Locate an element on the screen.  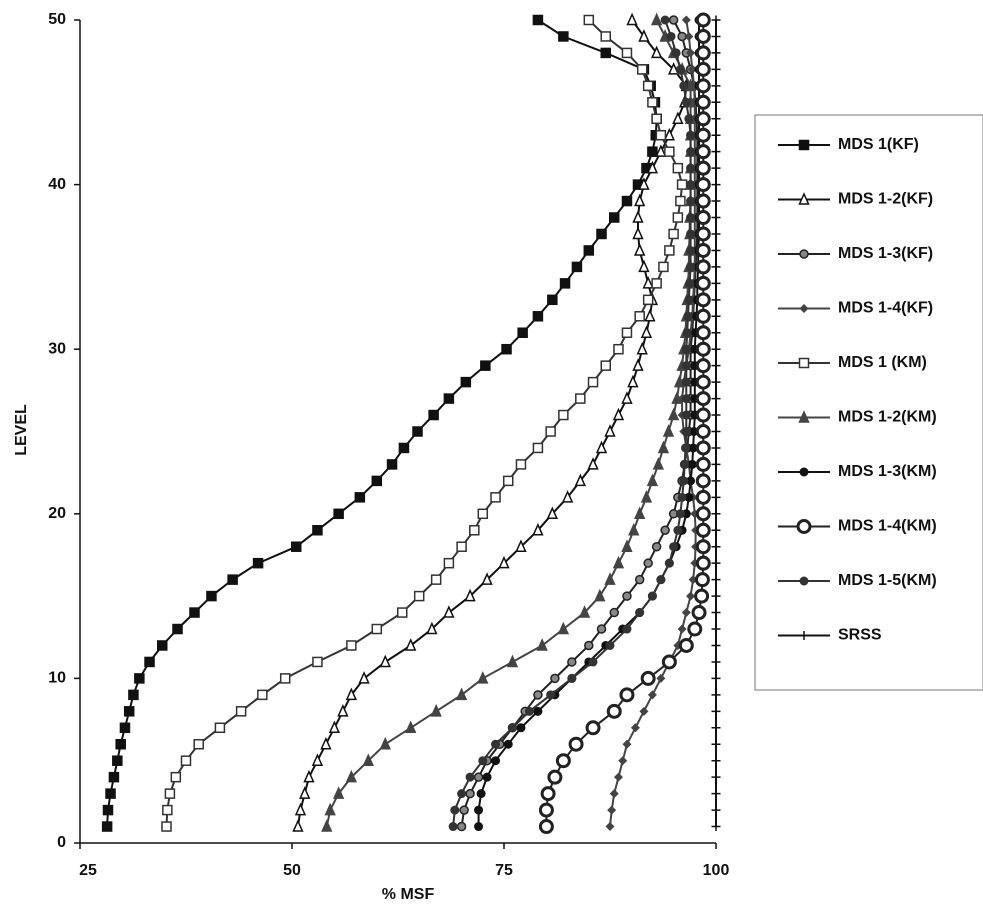
x-tick-label: 75 is located at coordinates (504, 870).